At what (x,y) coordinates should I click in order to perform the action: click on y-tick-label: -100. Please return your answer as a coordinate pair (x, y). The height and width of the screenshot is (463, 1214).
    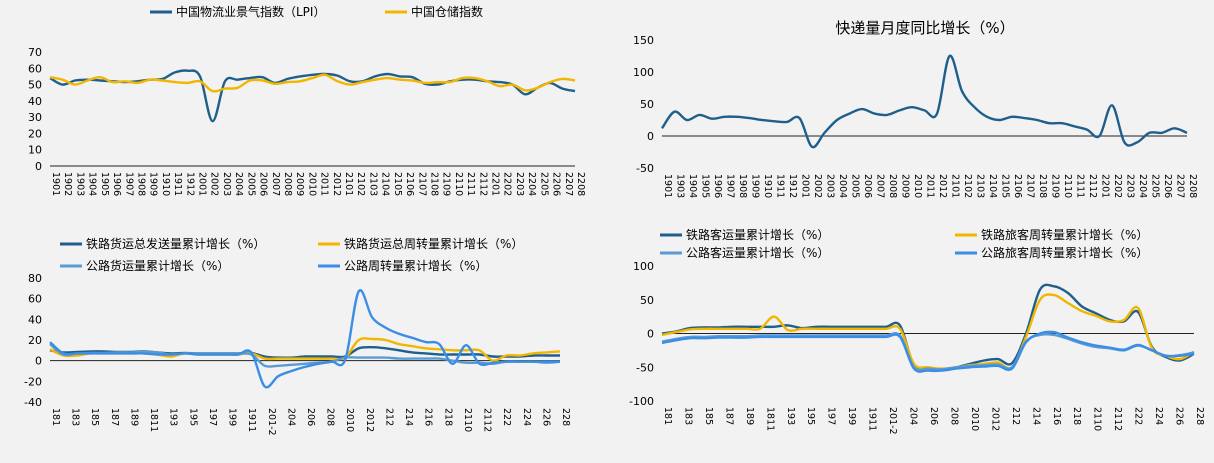
    Looking at the image, I should click on (641, 401).